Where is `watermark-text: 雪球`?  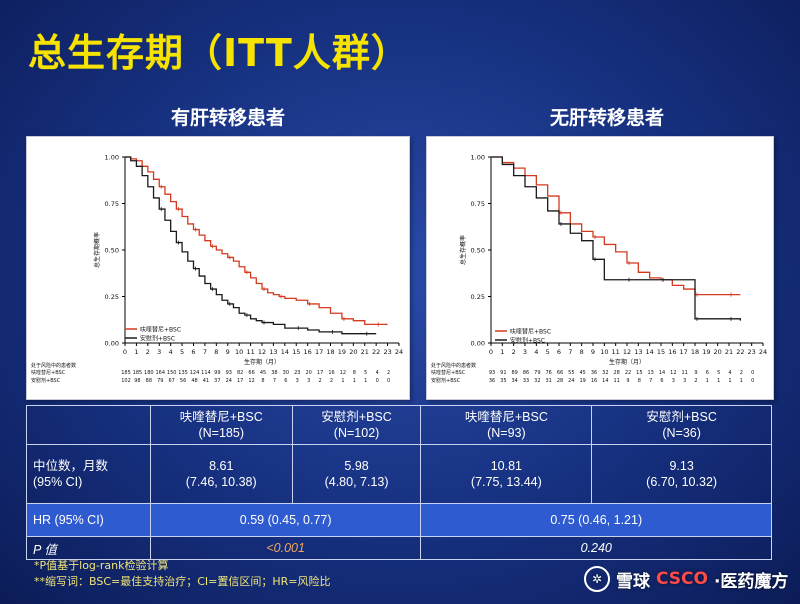
watermark-text: 雪球 is located at coordinates (633, 581).